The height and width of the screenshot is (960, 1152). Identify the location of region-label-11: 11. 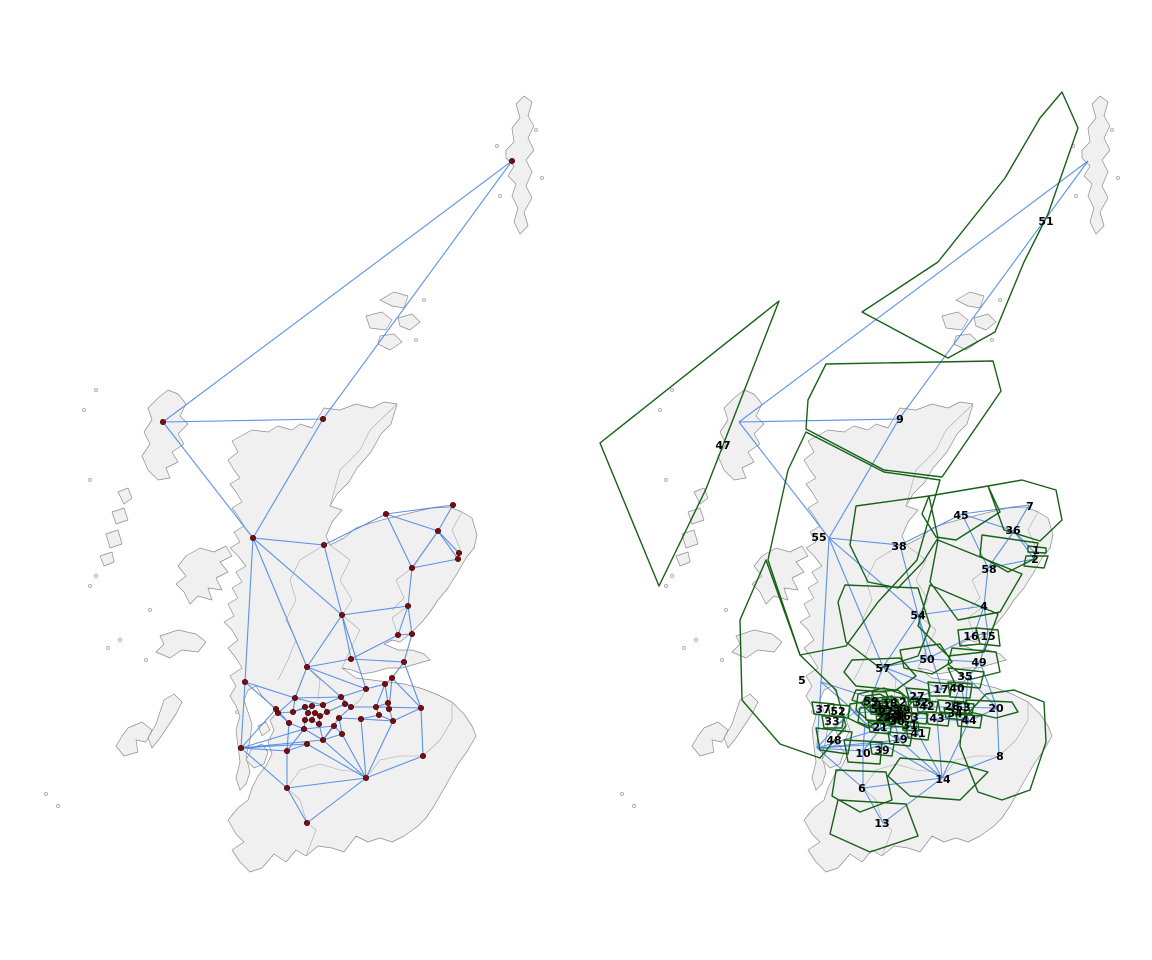
(882, 705).